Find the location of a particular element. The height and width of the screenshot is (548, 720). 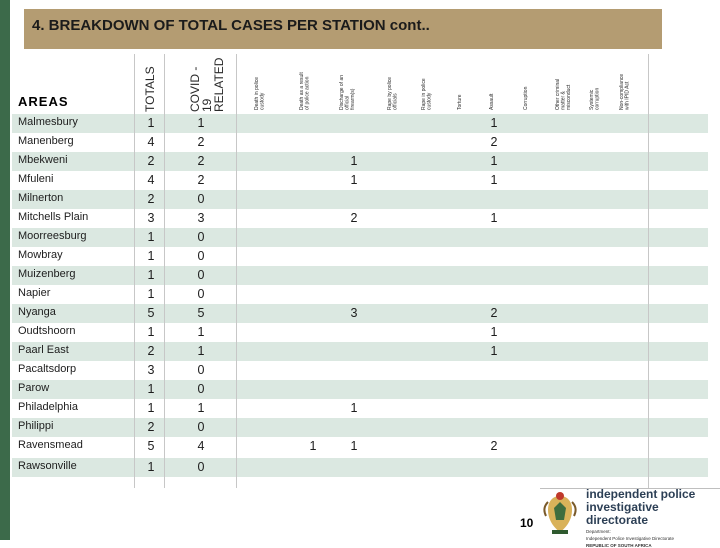

column-header-7: Corruption is located at coordinates (526, 98).